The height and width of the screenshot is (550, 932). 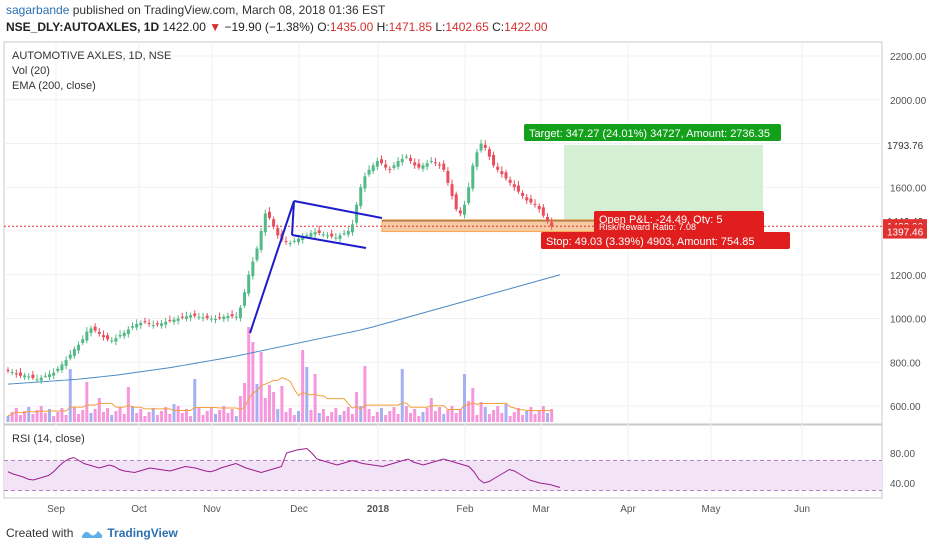 What do you see at coordinates (908, 276) in the screenshot?
I see `y-tick-label: 1200.00` at bounding box center [908, 276].